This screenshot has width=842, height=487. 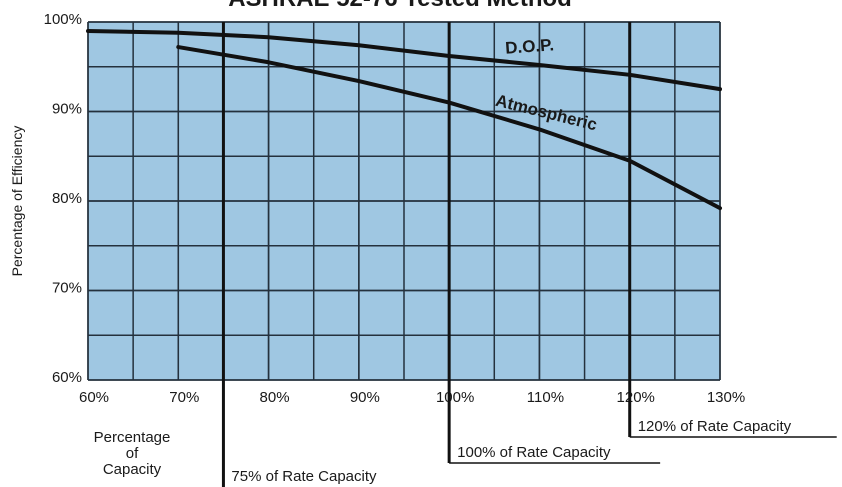 What do you see at coordinates (67, 198) in the screenshot?
I see `y-tick-label: 80%` at bounding box center [67, 198].